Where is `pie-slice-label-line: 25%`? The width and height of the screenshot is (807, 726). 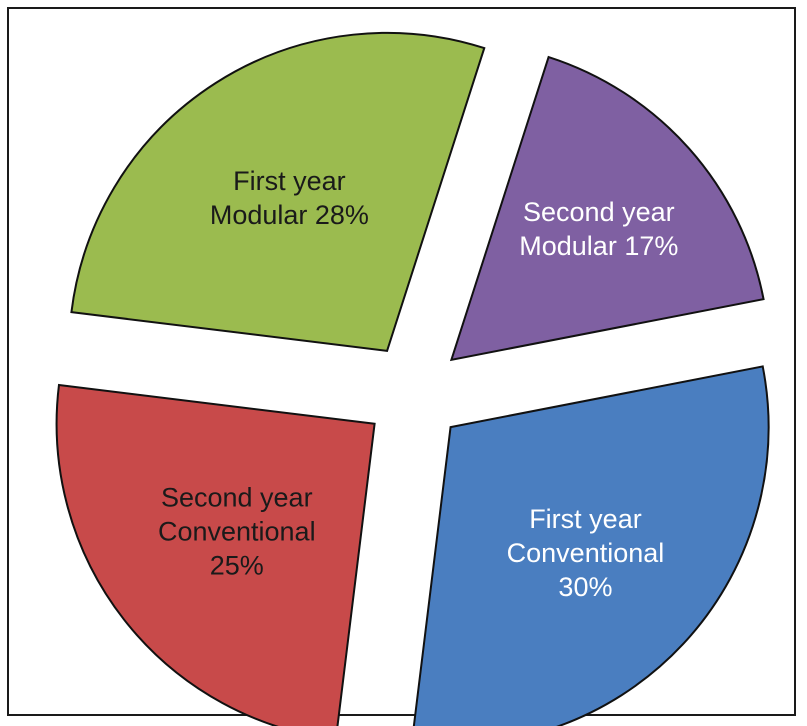
pie-slice-label-line: 25% is located at coordinates (237, 565).